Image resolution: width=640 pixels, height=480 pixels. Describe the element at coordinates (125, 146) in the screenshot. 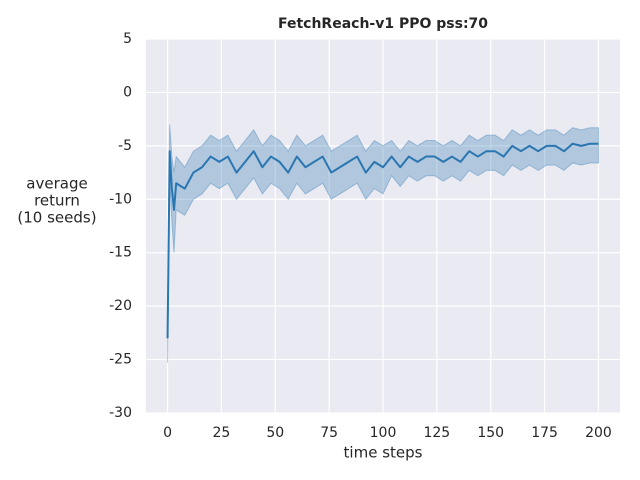

I see `y-tick-label: -5` at that location.